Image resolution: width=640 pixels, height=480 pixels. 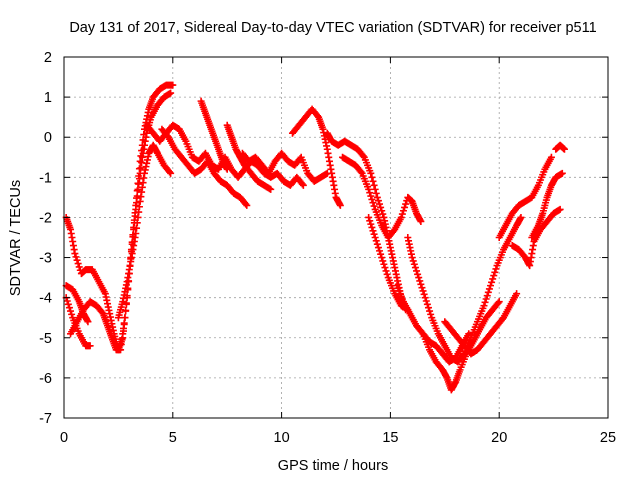 What do you see at coordinates (64, 438) in the screenshot?
I see `x-tick-label: 0` at bounding box center [64, 438].